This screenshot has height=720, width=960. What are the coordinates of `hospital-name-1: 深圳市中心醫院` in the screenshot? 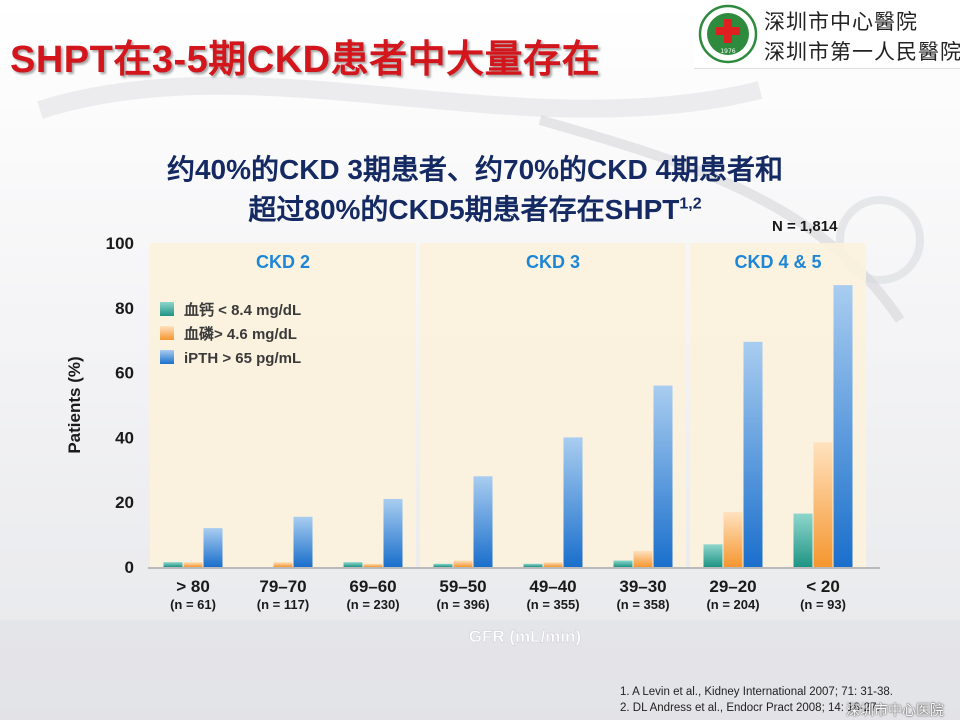 It's located at (841, 22).